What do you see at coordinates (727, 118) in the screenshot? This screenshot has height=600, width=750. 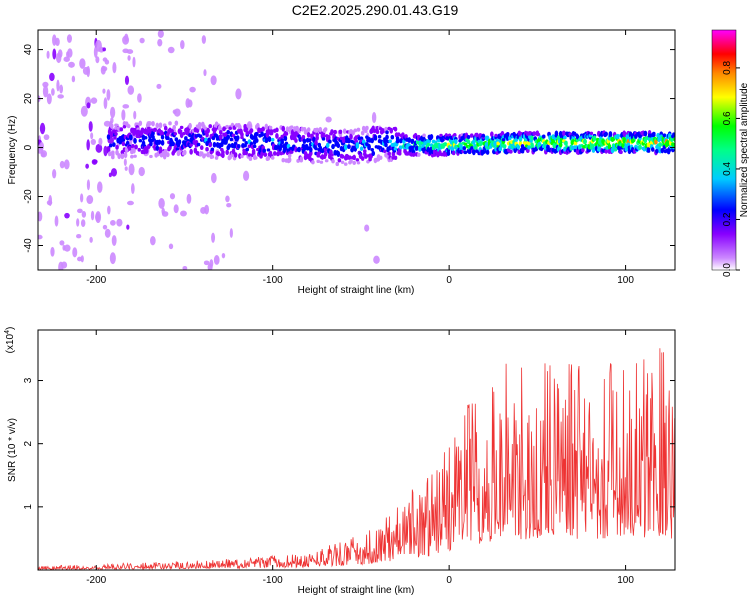 I see `colorbar-tick-label: 0.6` at bounding box center [727, 118].